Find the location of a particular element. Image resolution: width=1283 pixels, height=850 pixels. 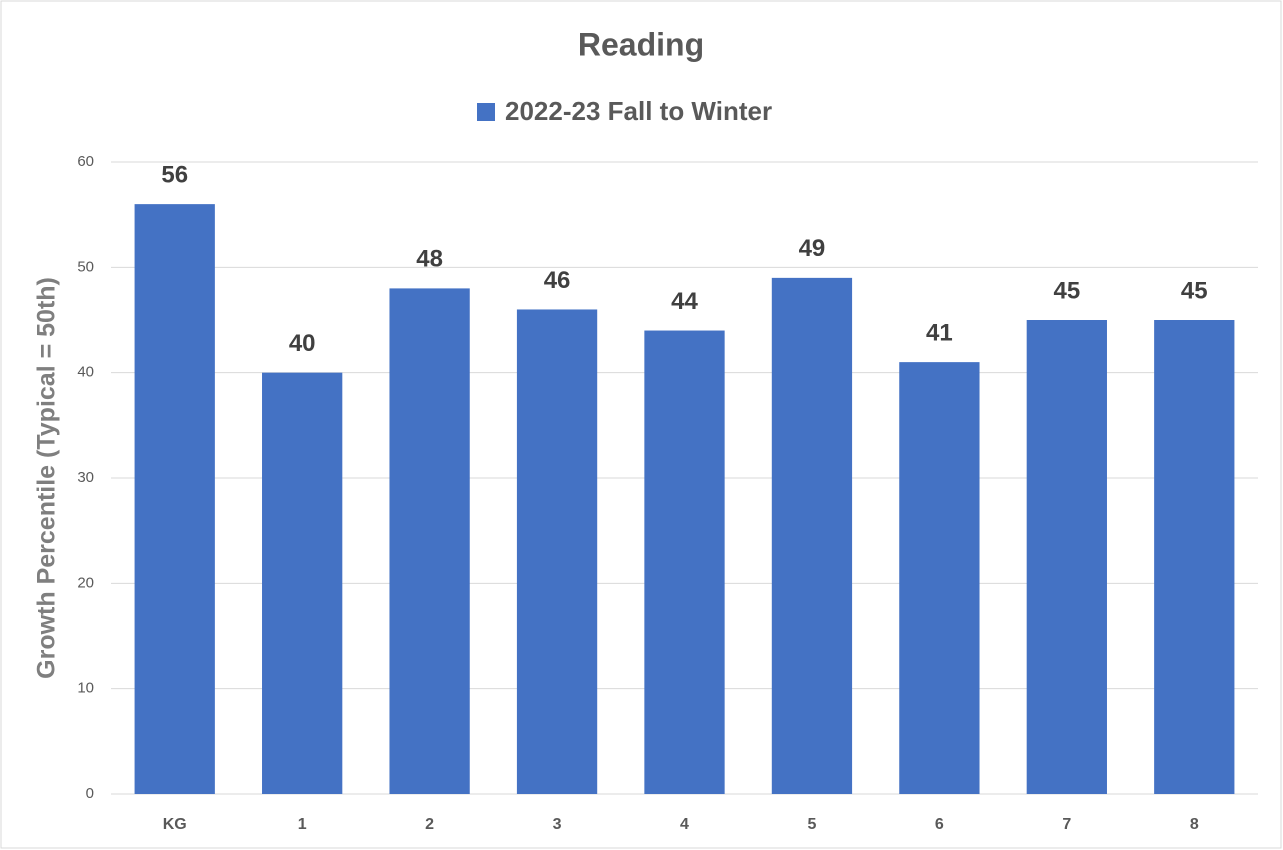

y-tick-label: 30 is located at coordinates (85, 477).